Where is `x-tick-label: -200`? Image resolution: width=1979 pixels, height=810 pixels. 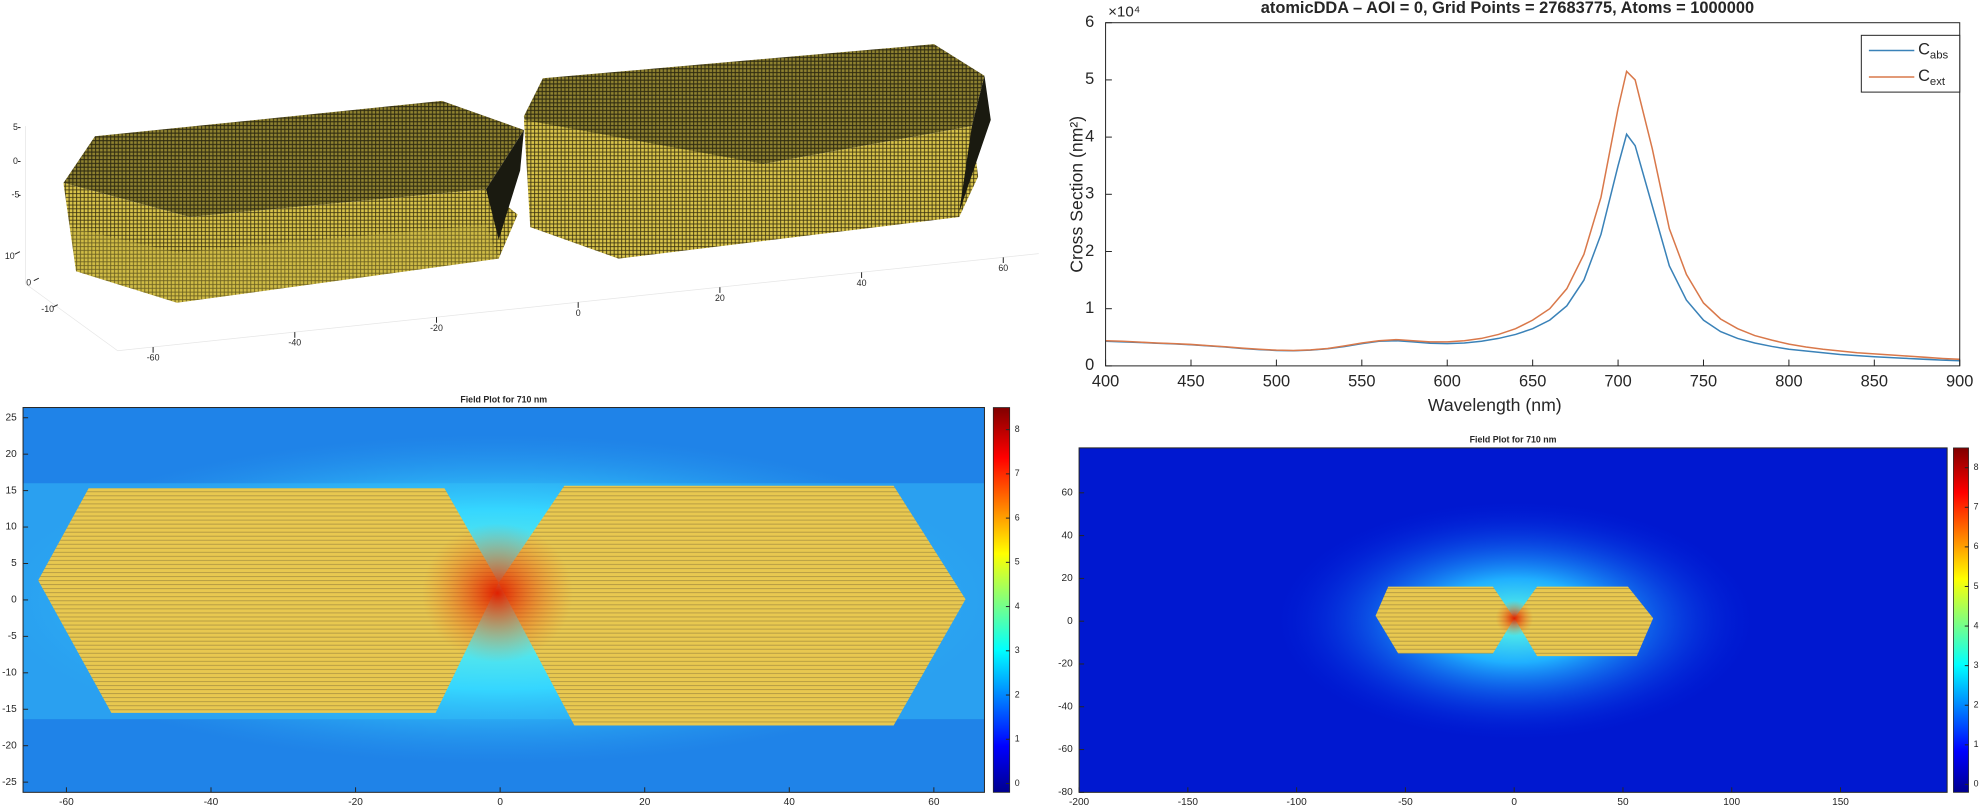
x-tick-label: -200 is located at coordinates (1079, 802).